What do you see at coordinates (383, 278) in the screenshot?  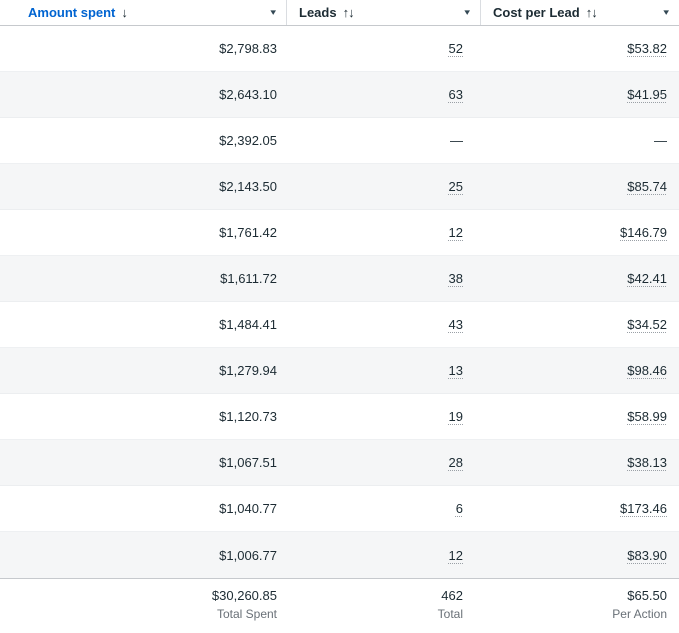 I see `leads-cell: 38` at bounding box center [383, 278].